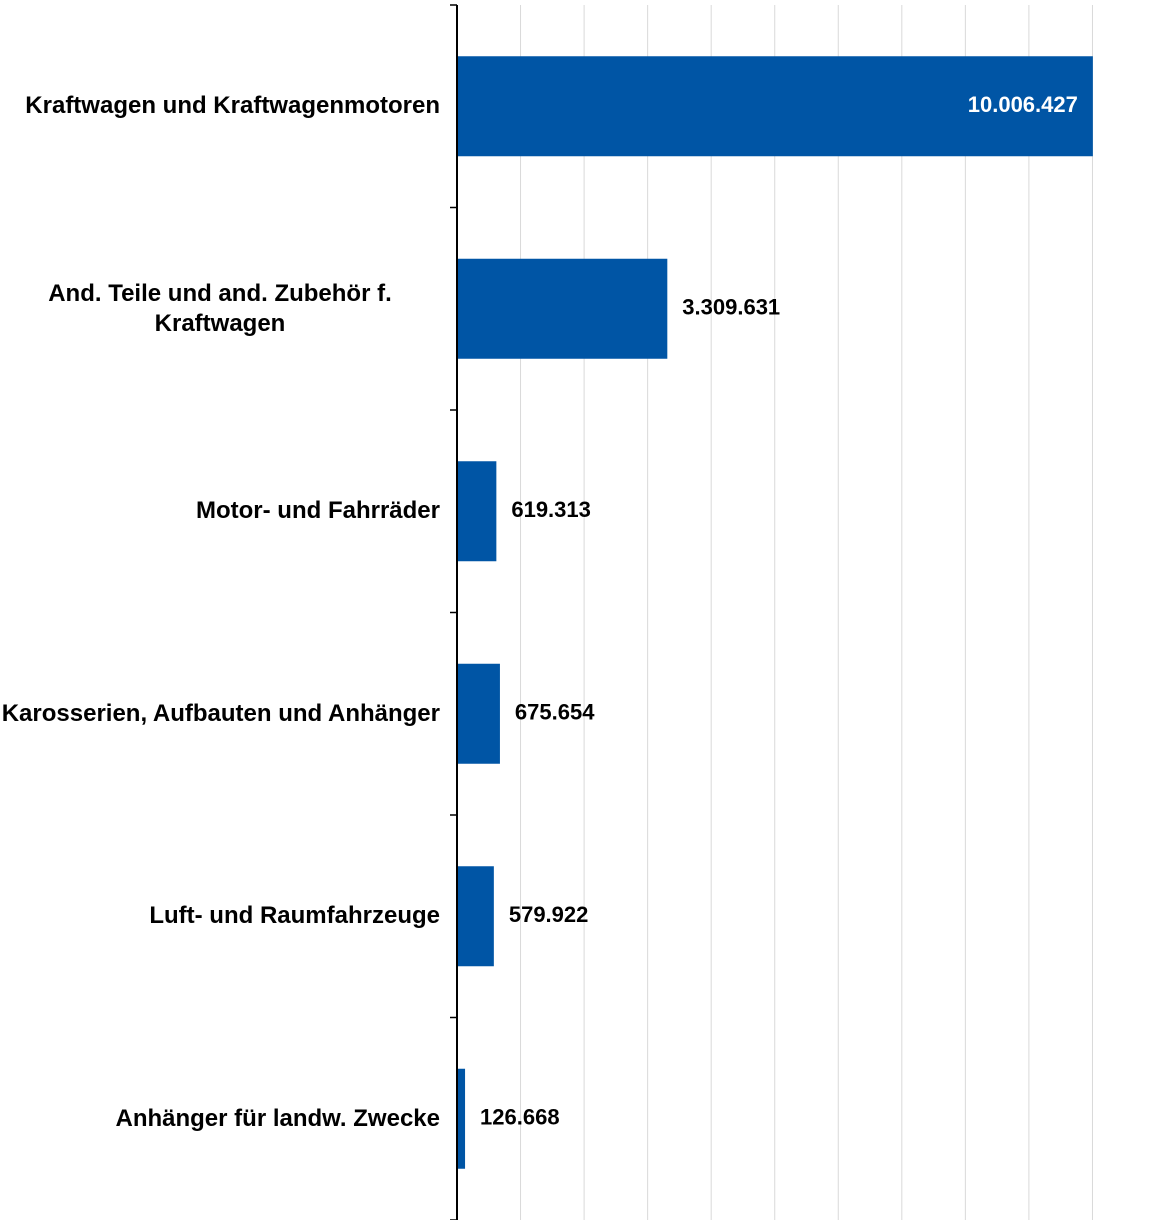  I want to click on category-label-box: Anhänger für landw. Zwecke, so click(220, 1119).